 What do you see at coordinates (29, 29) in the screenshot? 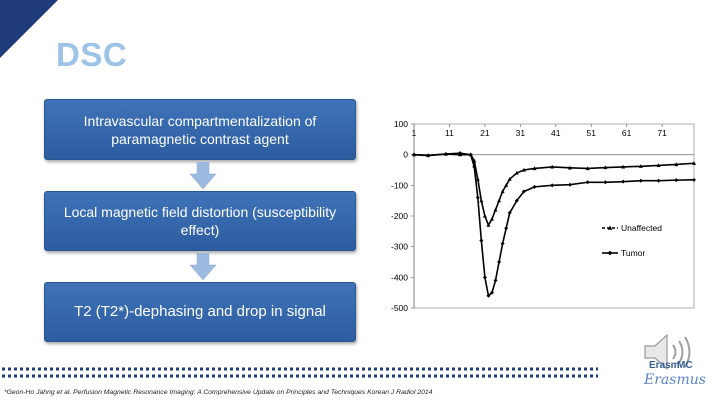
I see `corner-decoration` at bounding box center [29, 29].